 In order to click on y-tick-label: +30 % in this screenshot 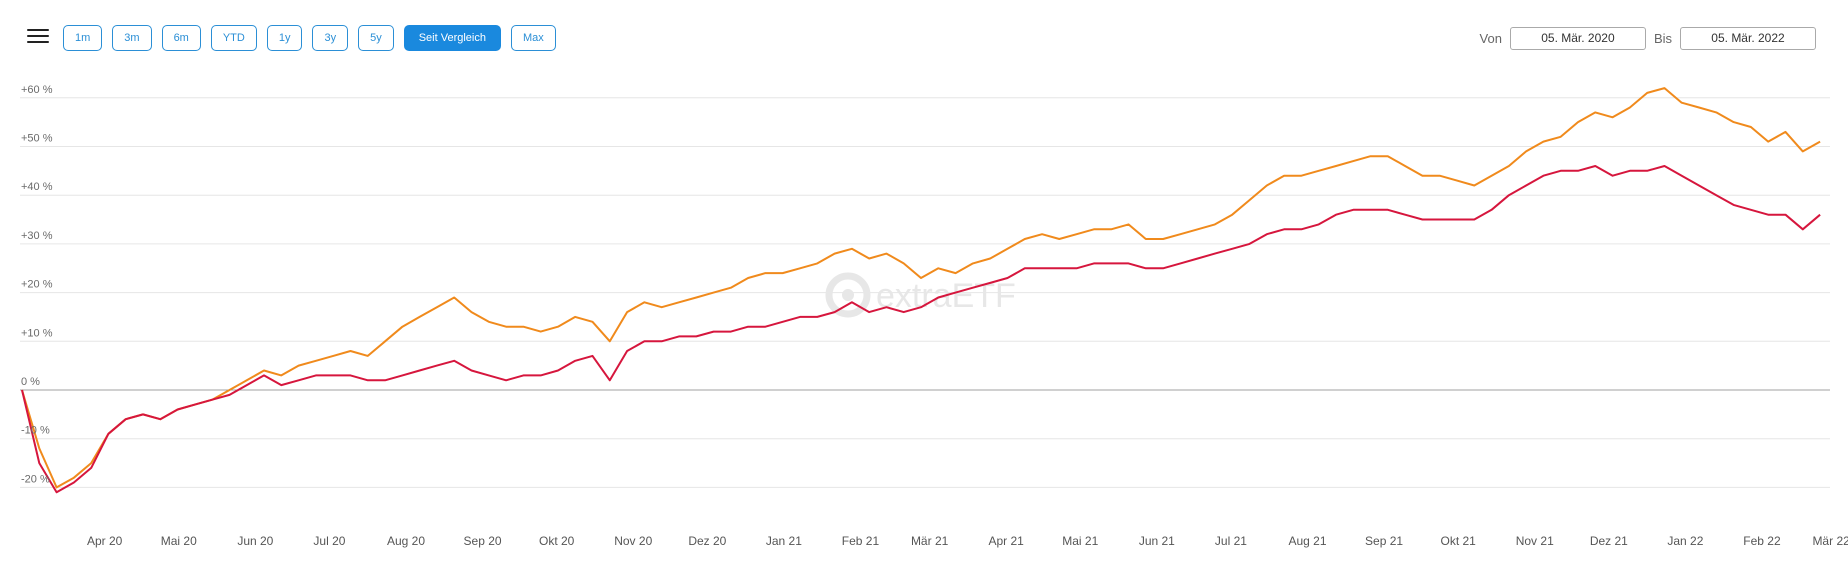, I will do `click(37, 236)`.